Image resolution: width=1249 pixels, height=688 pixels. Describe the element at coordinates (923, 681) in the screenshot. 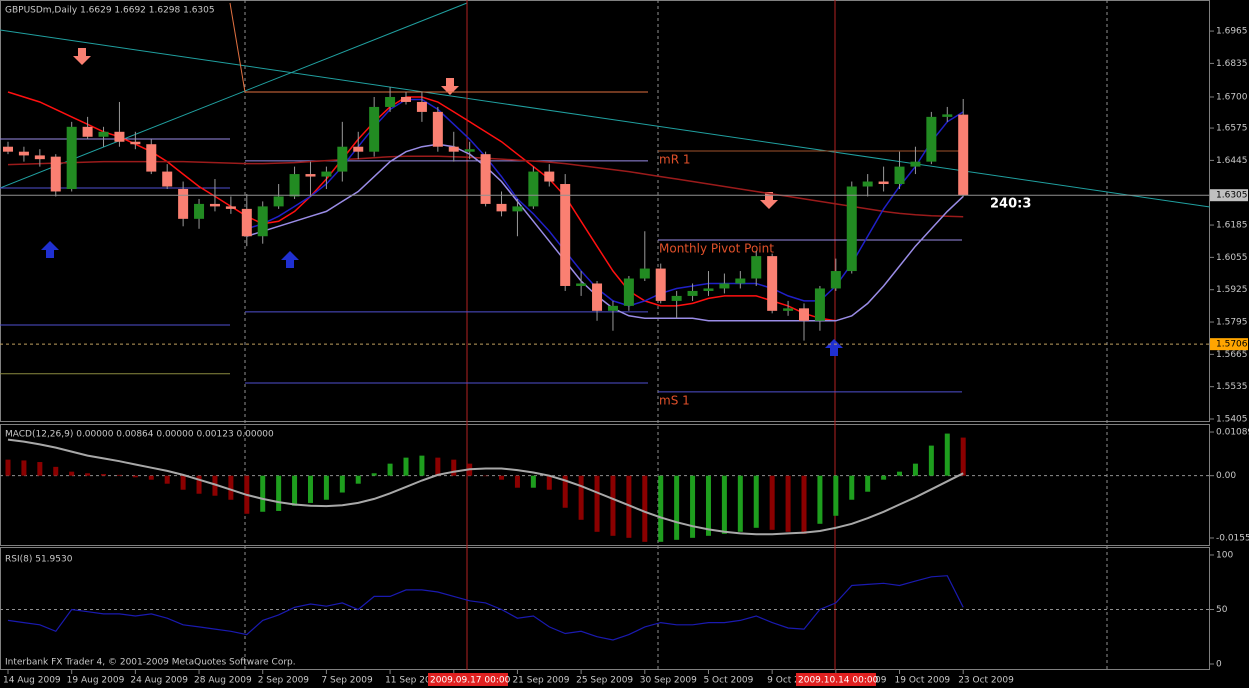

I see `x-tick-label: 19 Oct 2009` at that location.